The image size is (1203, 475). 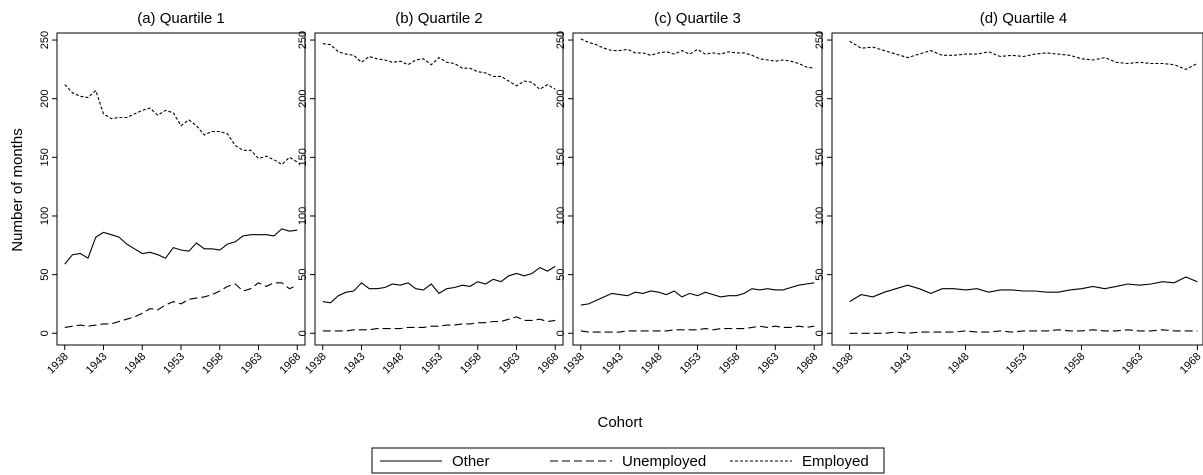 I want to click on legend-box, so click(x=628, y=460).